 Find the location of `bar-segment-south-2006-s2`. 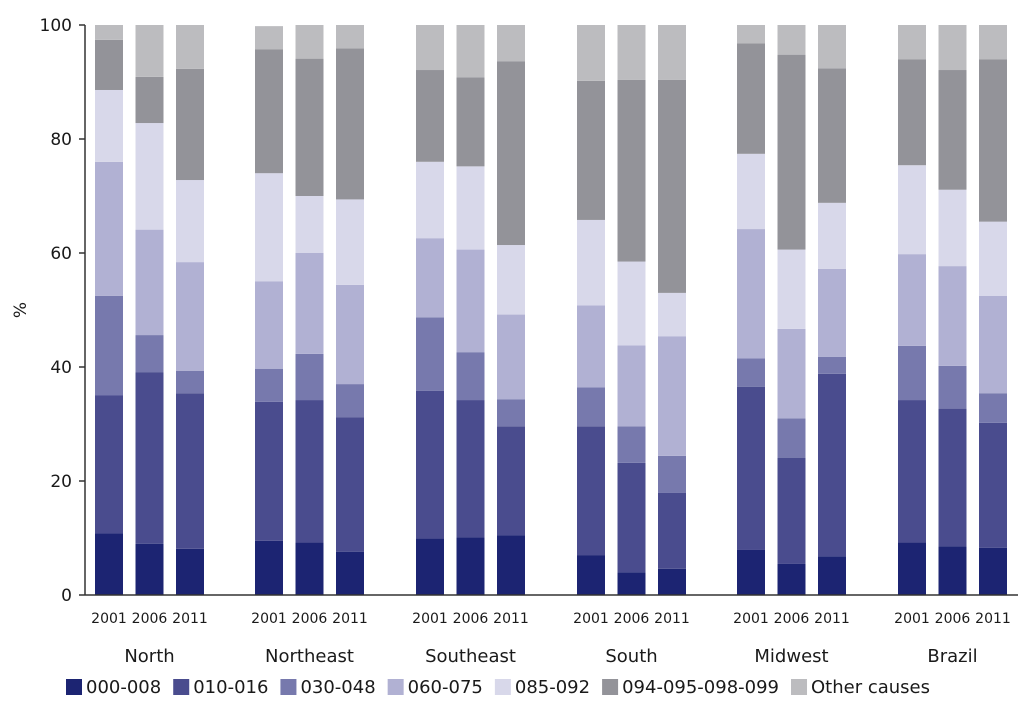

bar-segment-south-2006-s2 is located at coordinates (631, 444).